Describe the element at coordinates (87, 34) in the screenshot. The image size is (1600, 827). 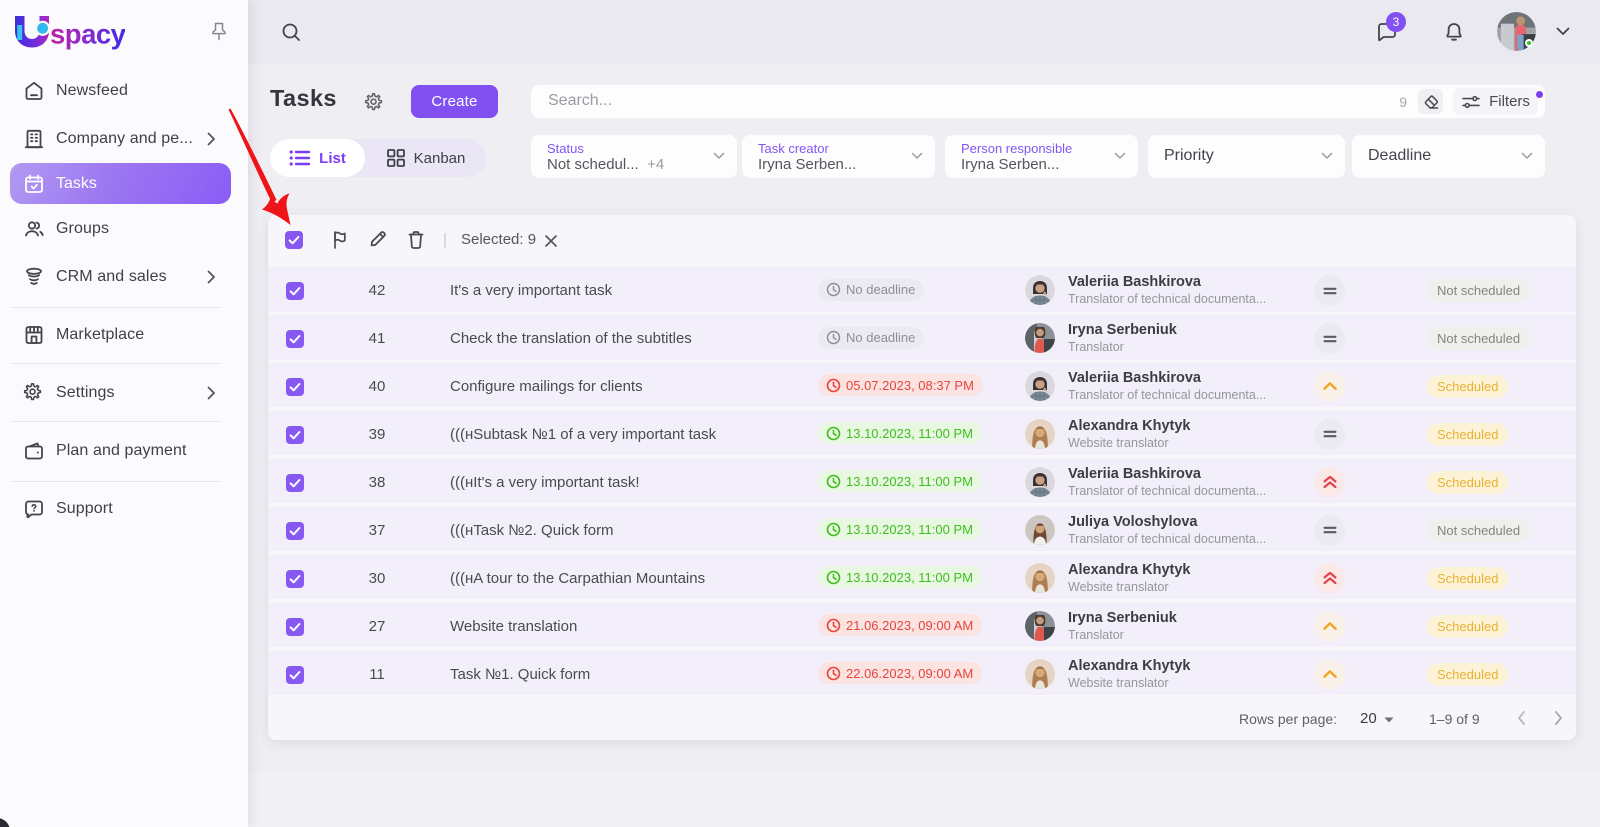
I see `svg-text: spacy` at that location.